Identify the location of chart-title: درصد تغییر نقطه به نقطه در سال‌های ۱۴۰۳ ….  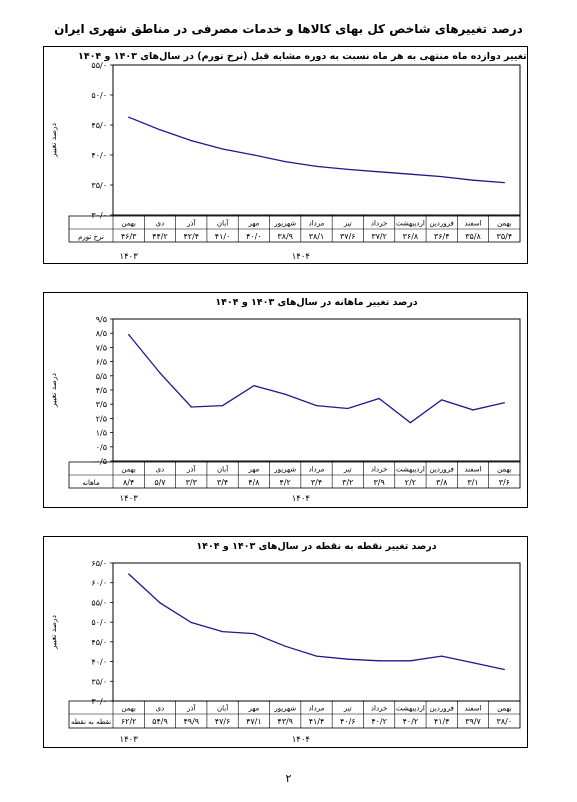
(316, 546).